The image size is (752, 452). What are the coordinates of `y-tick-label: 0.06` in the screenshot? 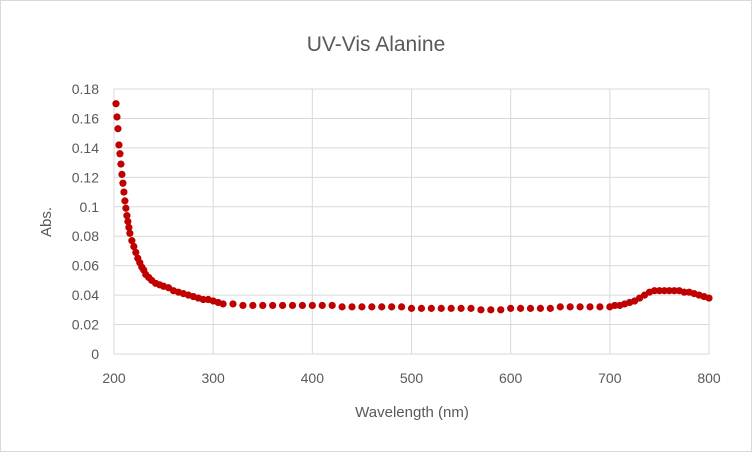 It's located at (85, 266).